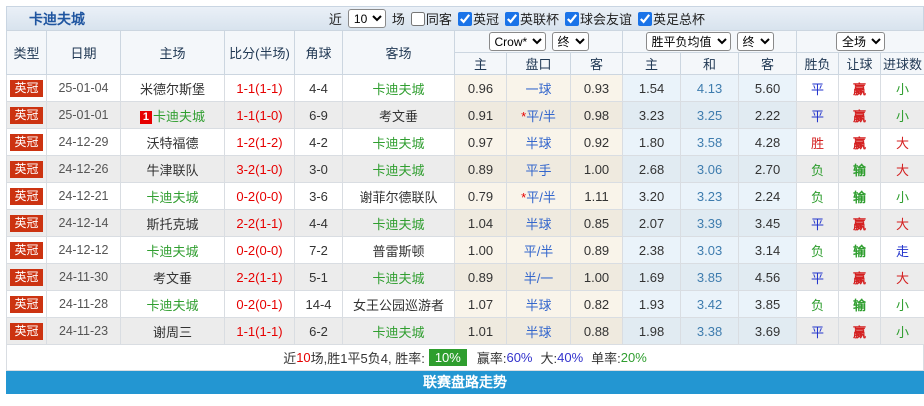 Image resolution: width=924 pixels, height=406 pixels. What do you see at coordinates (259, 250) in the screenshot?
I see `score-cell: 0-2(0-0)` at bounding box center [259, 250].